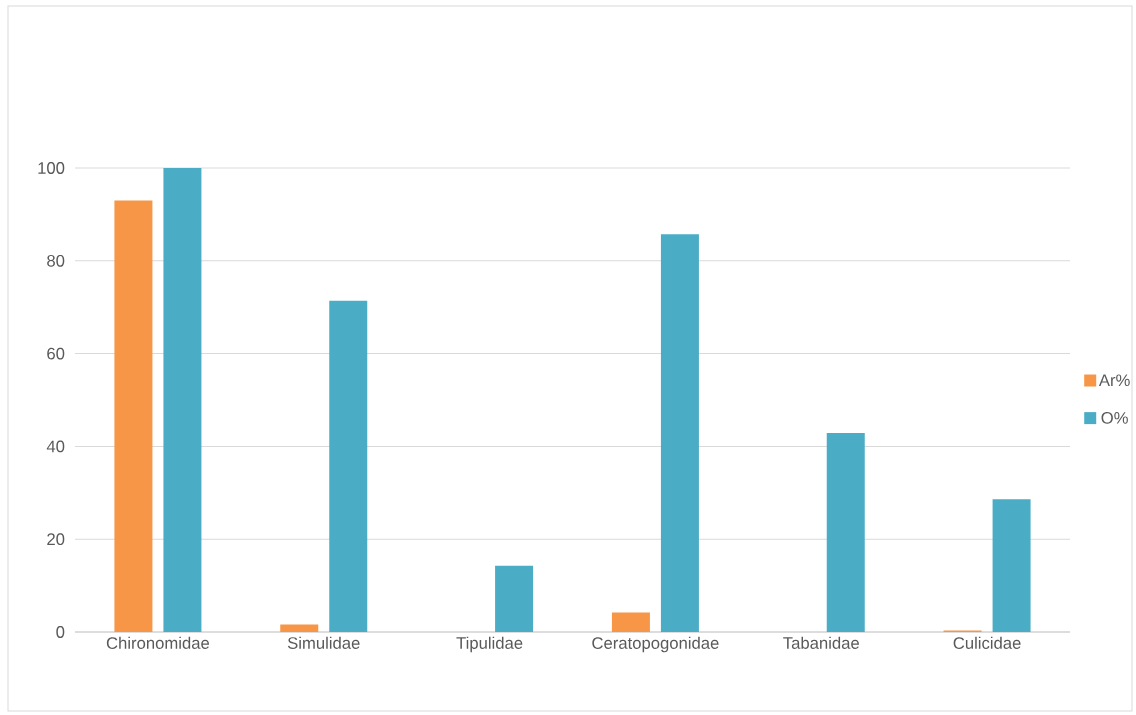  I want to click on y-tick-label: 100, so click(51, 168).